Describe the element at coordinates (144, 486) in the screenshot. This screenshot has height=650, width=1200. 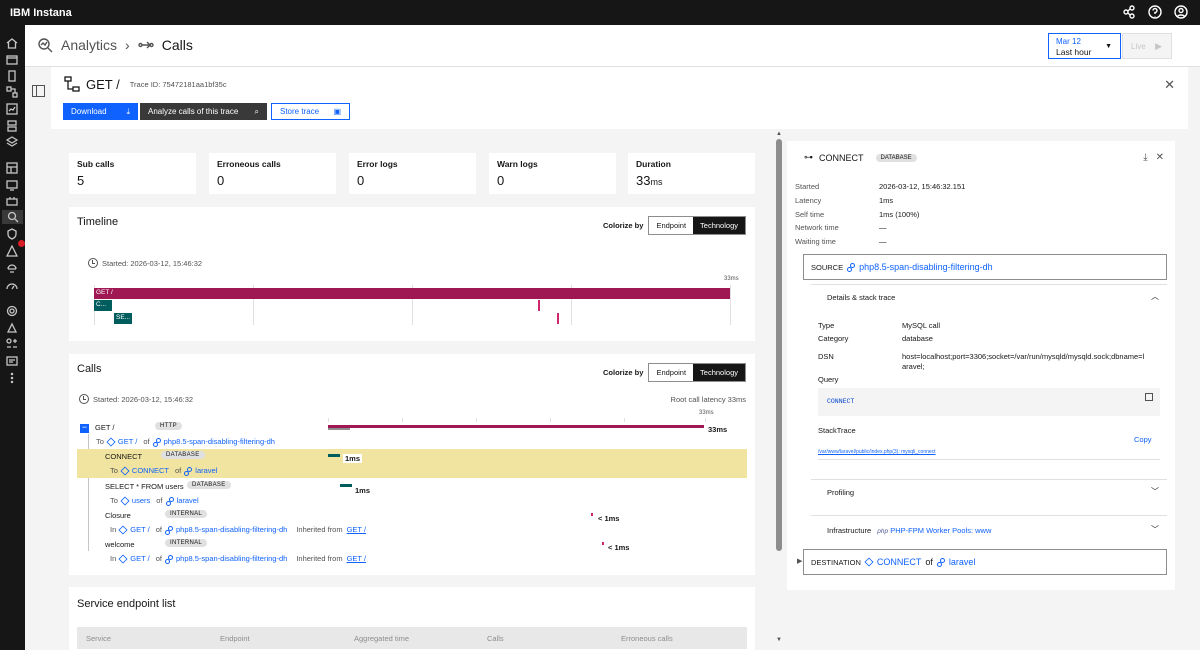
I see `call-name: SELECT * FROM users` at that location.